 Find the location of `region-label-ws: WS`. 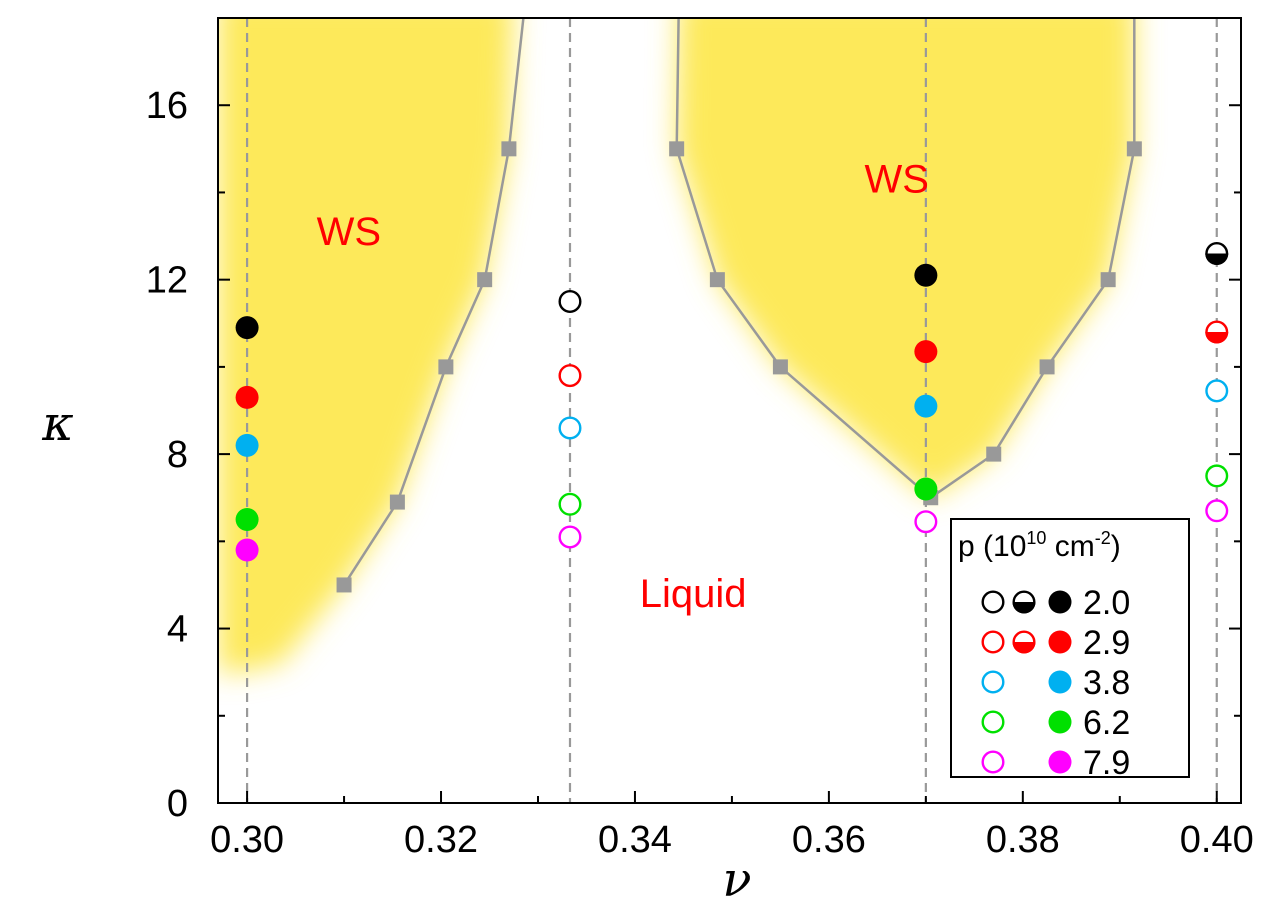

region-label-ws: WS is located at coordinates (349, 232).